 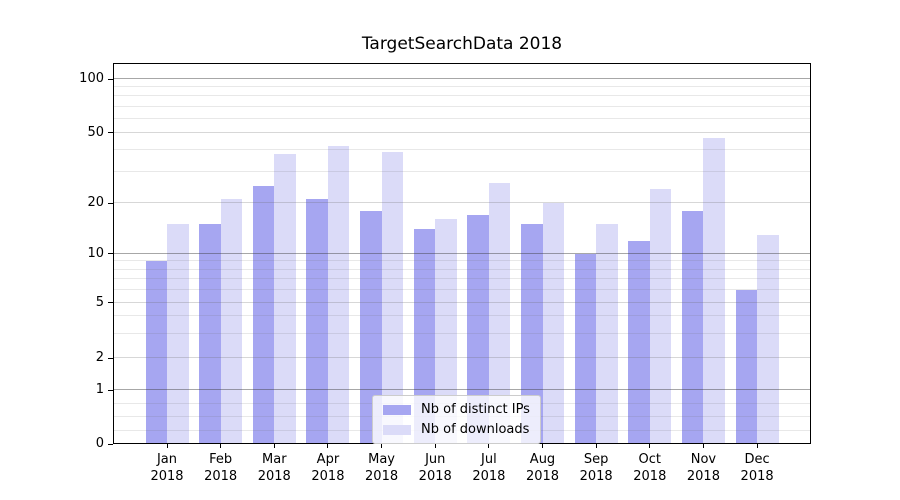 I want to click on legend: Nb of distinct IPs Nb of downloads, so click(x=456, y=419).